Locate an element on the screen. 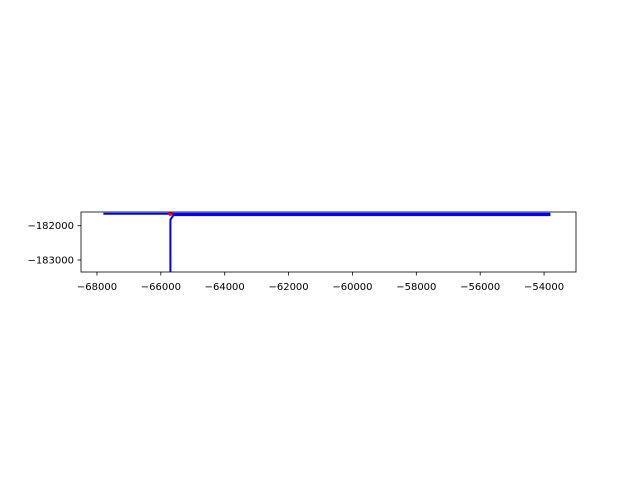 Image resolution: width=640 pixels, height=480 pixels. x-tick-label: −62000 is located at coordinates (288, 287).